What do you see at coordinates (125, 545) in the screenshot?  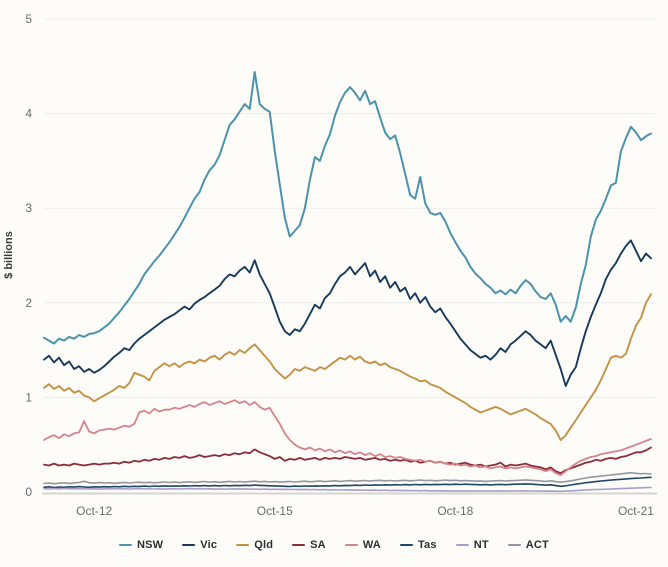 I see `legend-swatch-nsw` at bounding box center [125, 545].